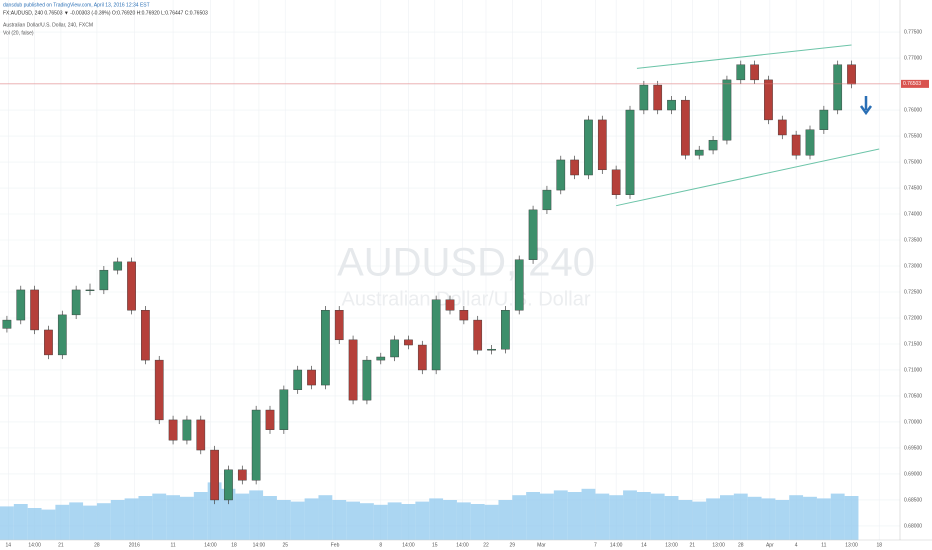  I want to click on y-tick-label: 0.70500, so click(913, 396).